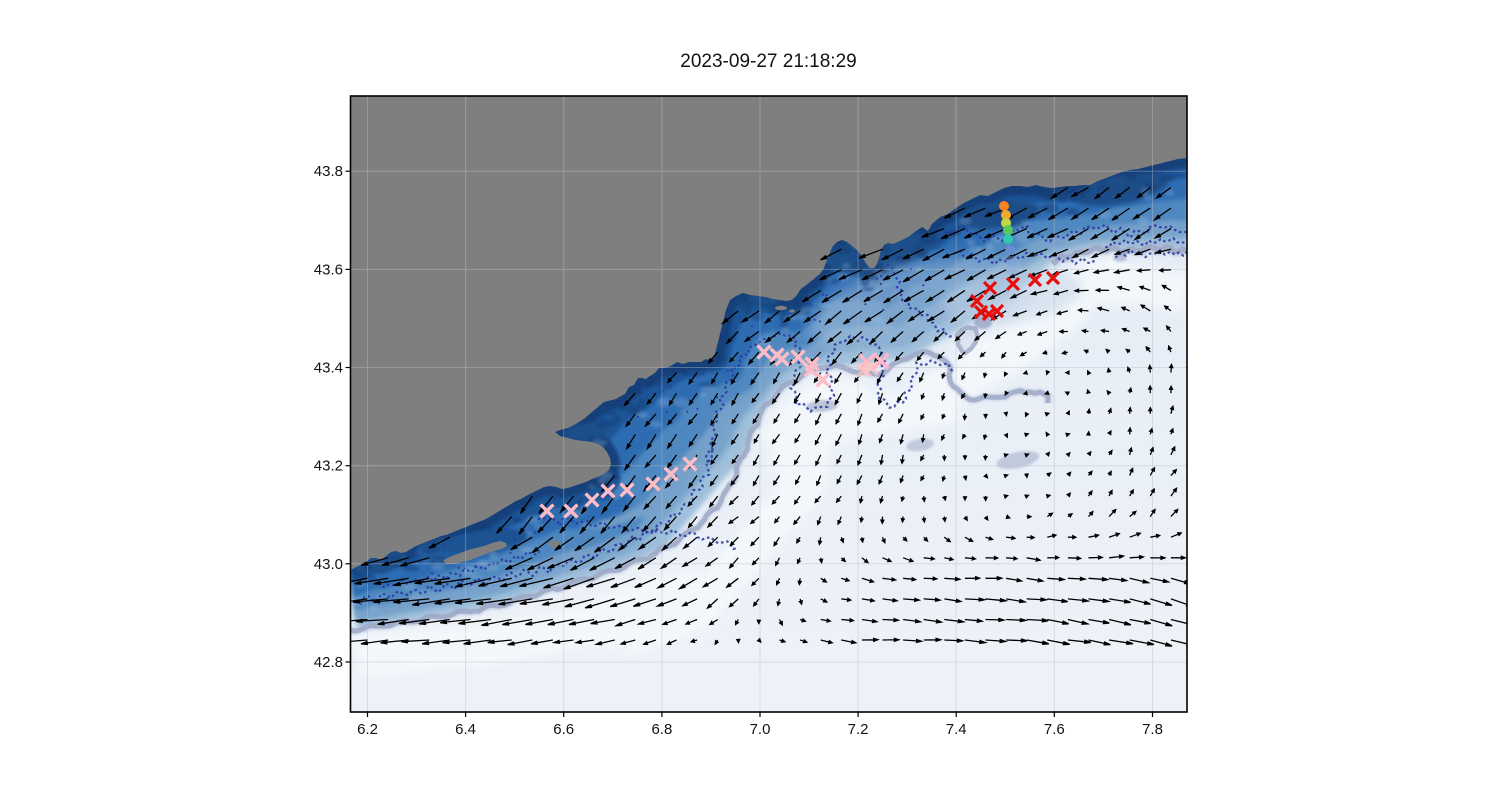  Describe the element at coordinates (367, 729) in the screenshot. I see `svg-text: 6.2` at that location.